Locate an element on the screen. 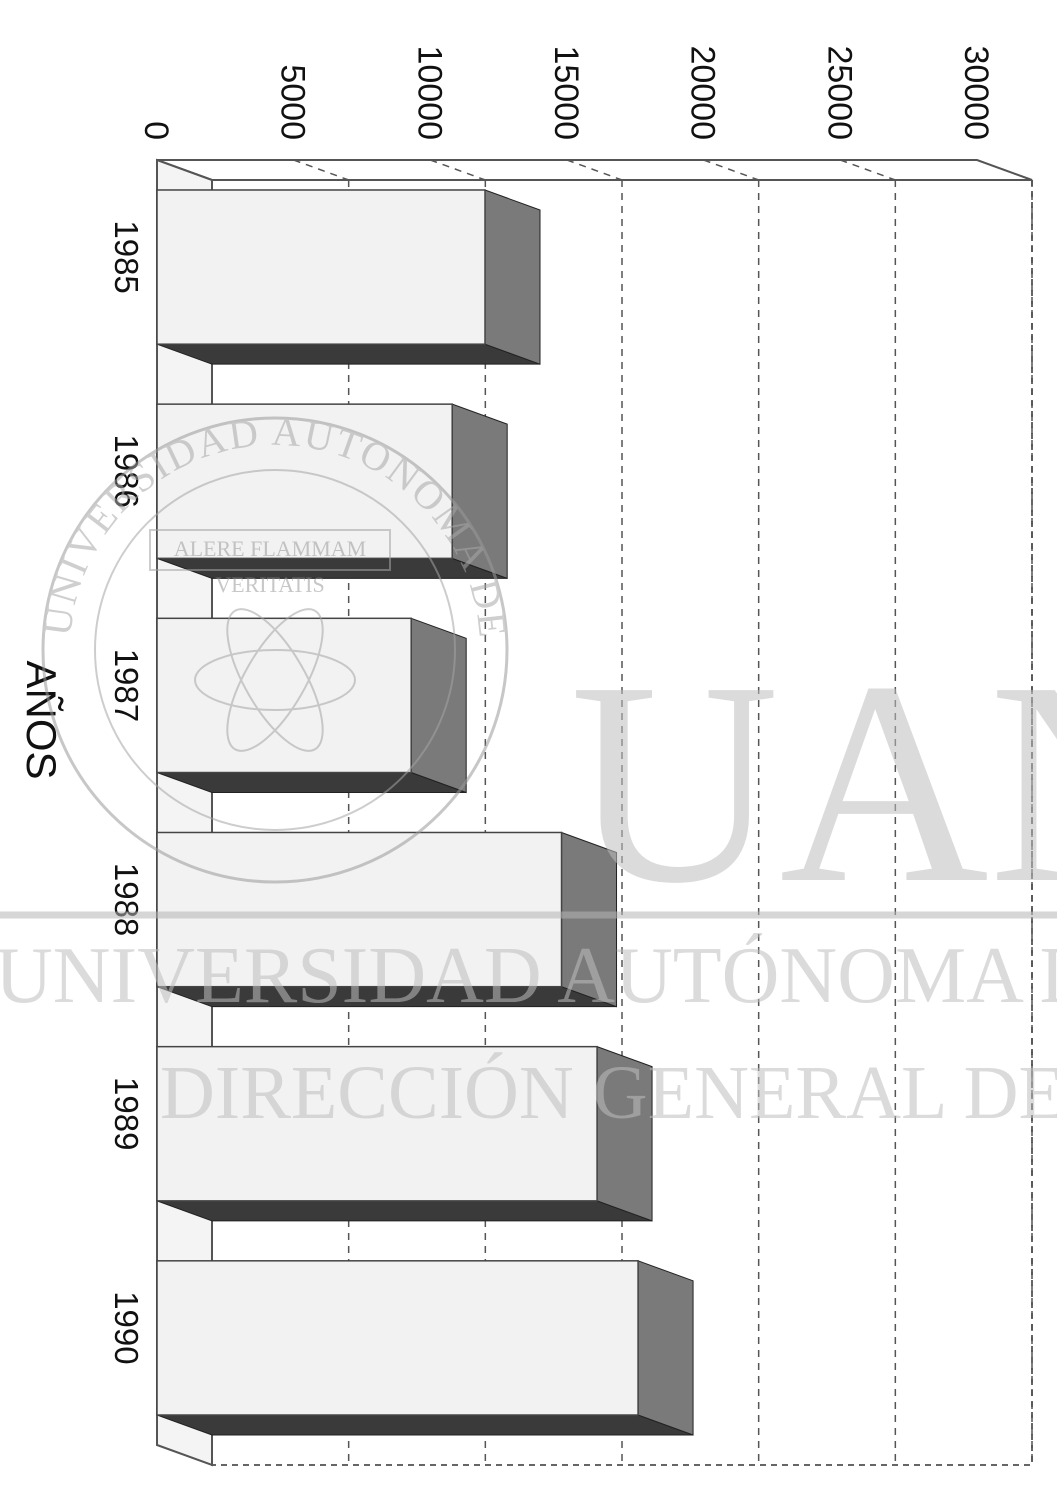  y-tick-label: 20000 is located at coordinates (703, 92).